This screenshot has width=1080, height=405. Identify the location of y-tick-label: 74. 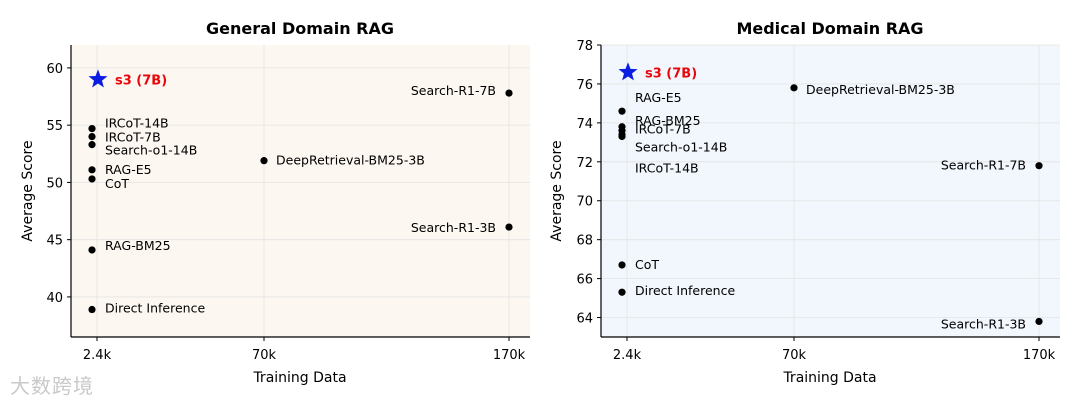
(584, 124).